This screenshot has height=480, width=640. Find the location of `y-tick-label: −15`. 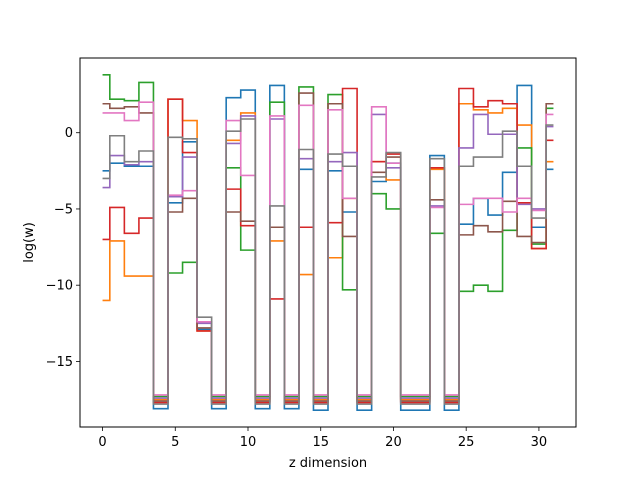

y-tick-label: −15 is located at coordinates (59, 362).